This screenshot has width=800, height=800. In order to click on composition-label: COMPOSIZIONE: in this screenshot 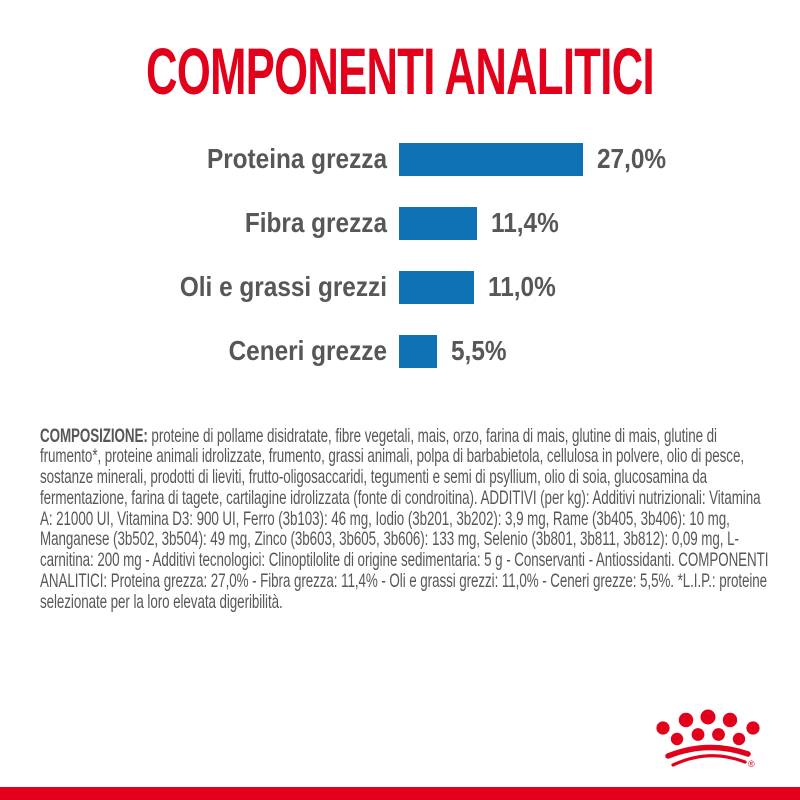, I will do `click(94, 435)`.